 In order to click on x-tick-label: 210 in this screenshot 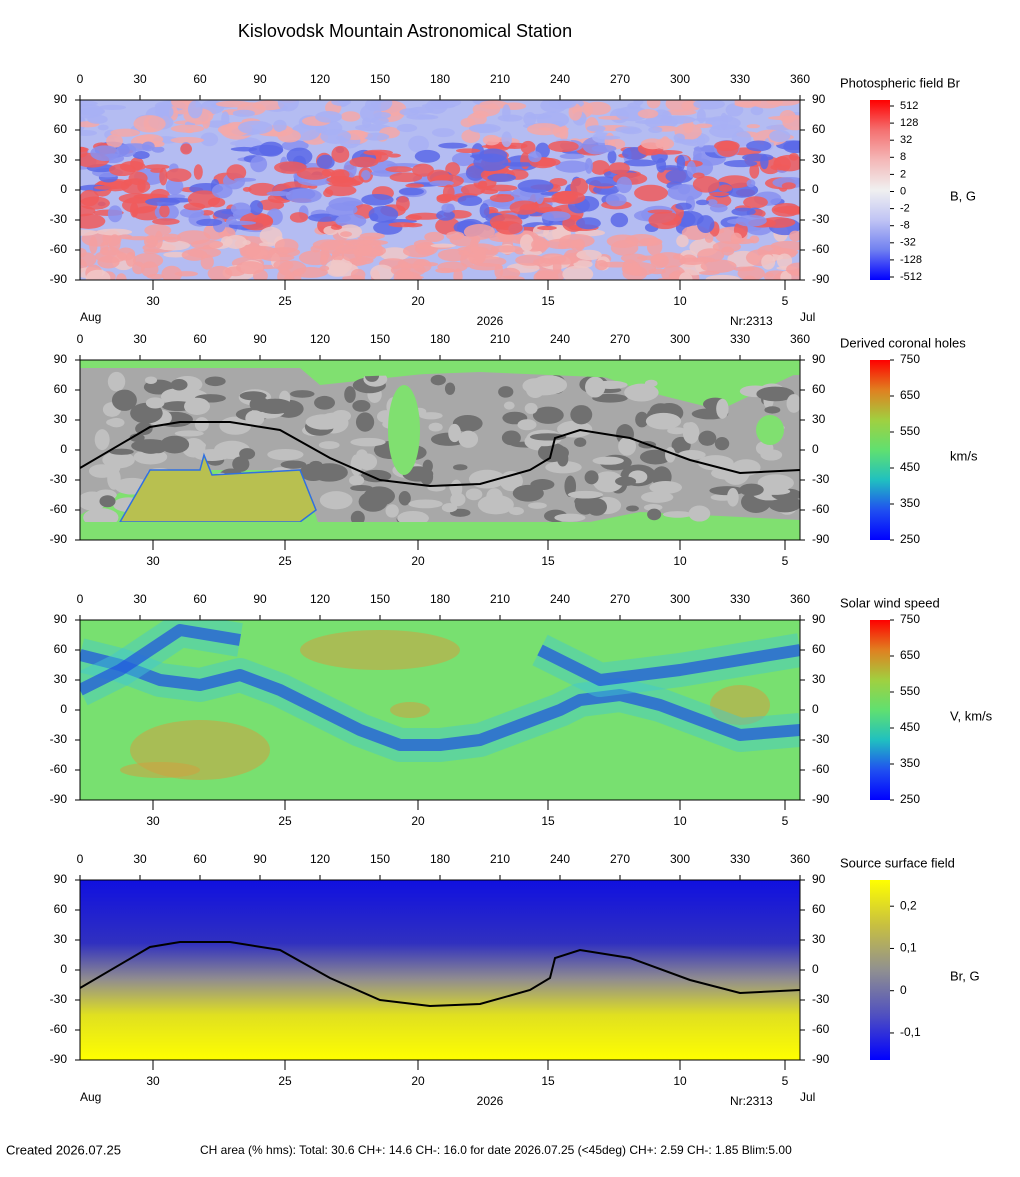, I will do `click(500, 79)`.